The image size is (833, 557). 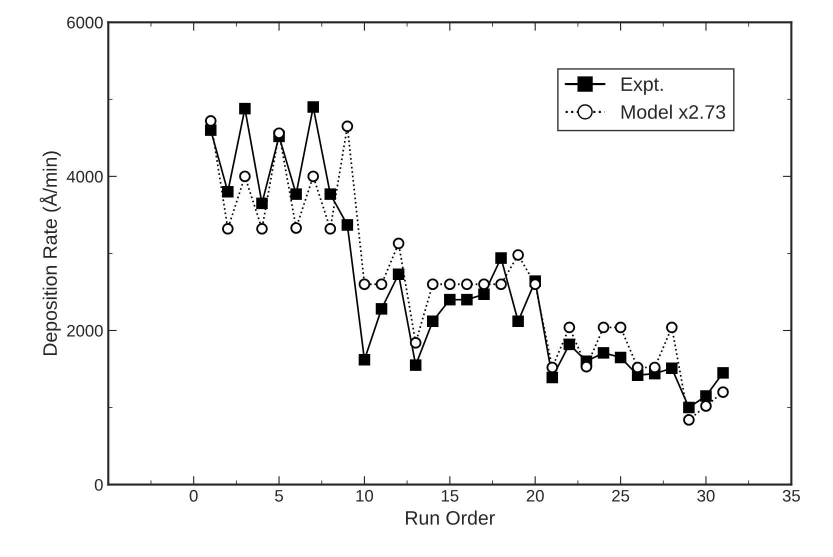 I want to click on y-axis-title: Deposition Rate (Å/min), so click(x=50, y=253).